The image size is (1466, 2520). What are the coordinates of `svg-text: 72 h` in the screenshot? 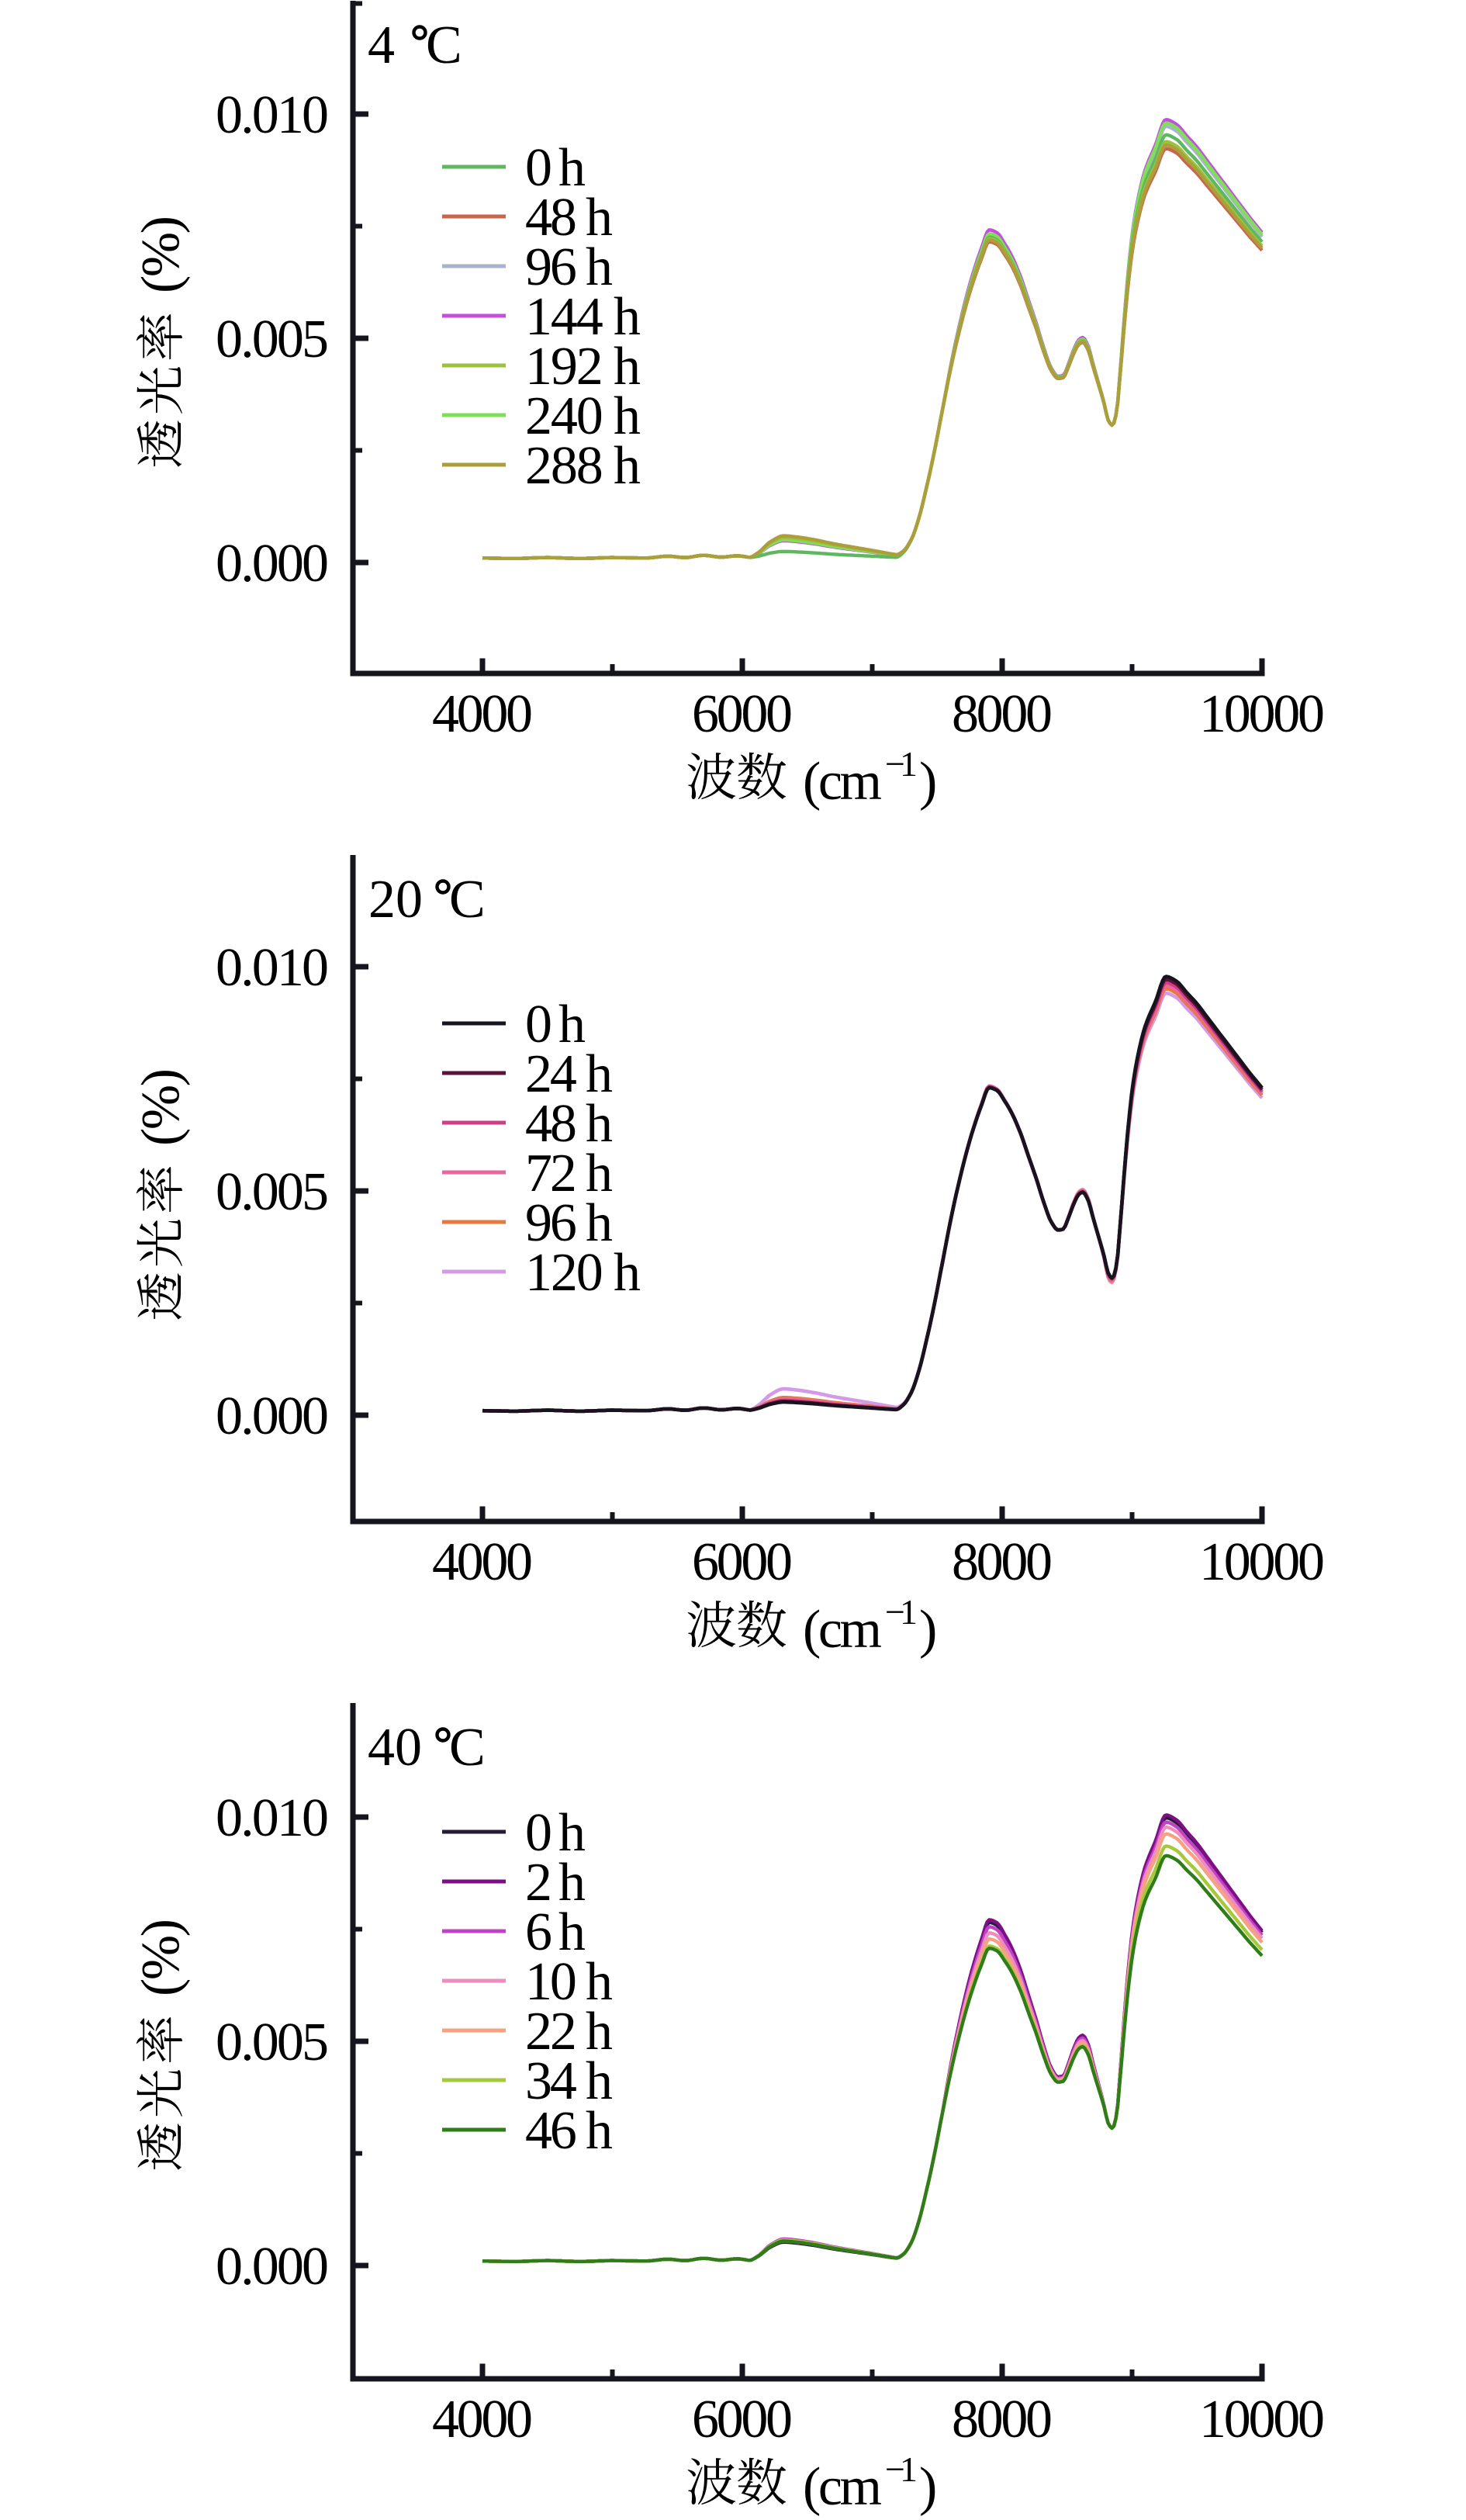 It's located at (569, 1173).